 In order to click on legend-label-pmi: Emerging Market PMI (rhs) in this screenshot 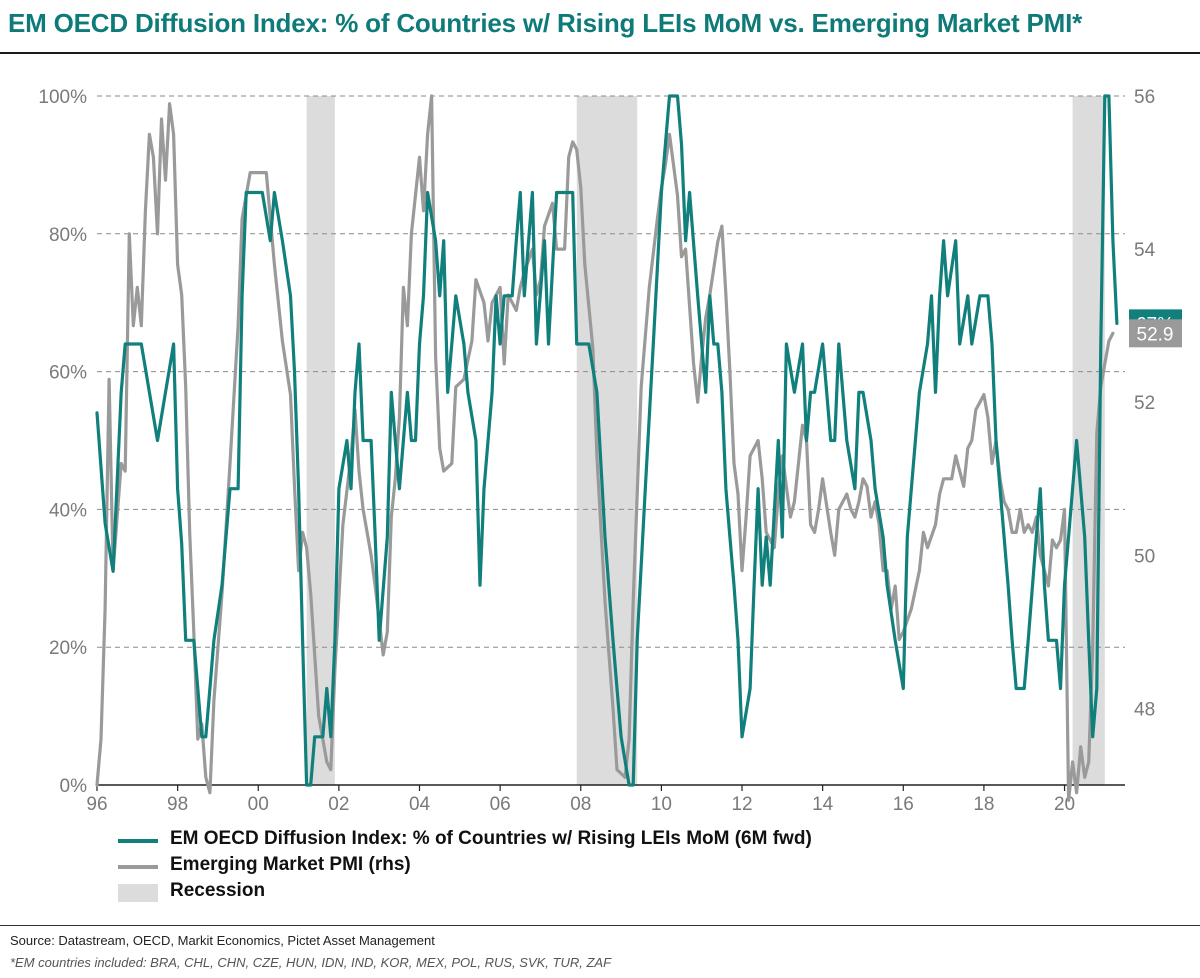, I will do `click(290, 864)`.